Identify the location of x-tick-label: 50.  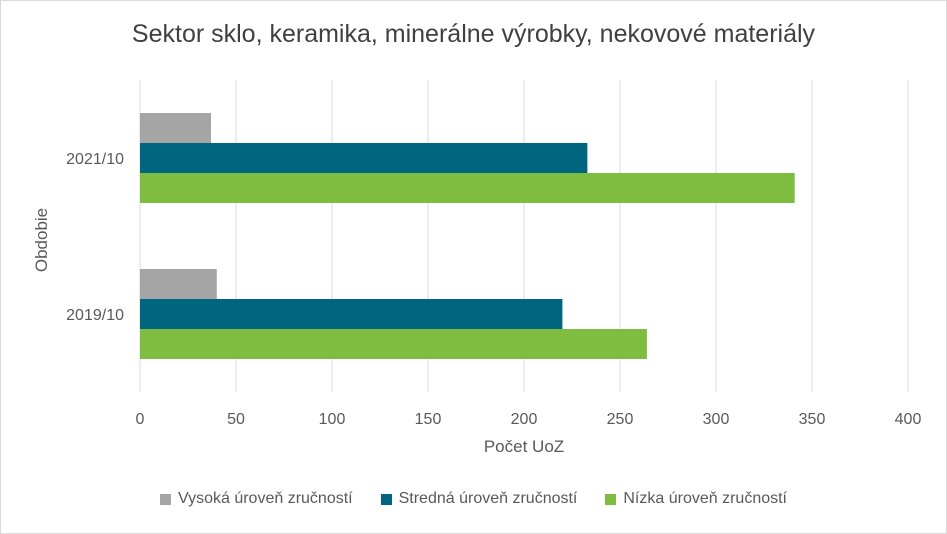
(236, 419).